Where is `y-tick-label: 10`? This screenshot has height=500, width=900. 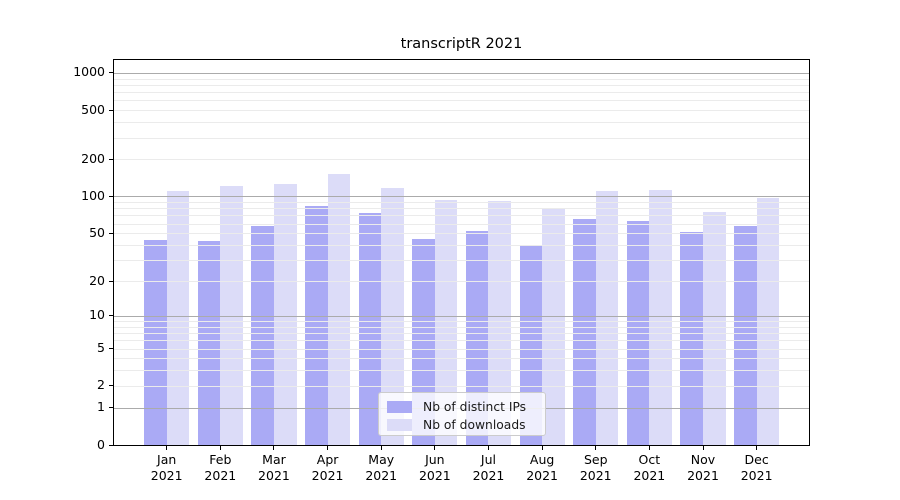
y-tick-label: 10 is located at coordinates (97, 315).